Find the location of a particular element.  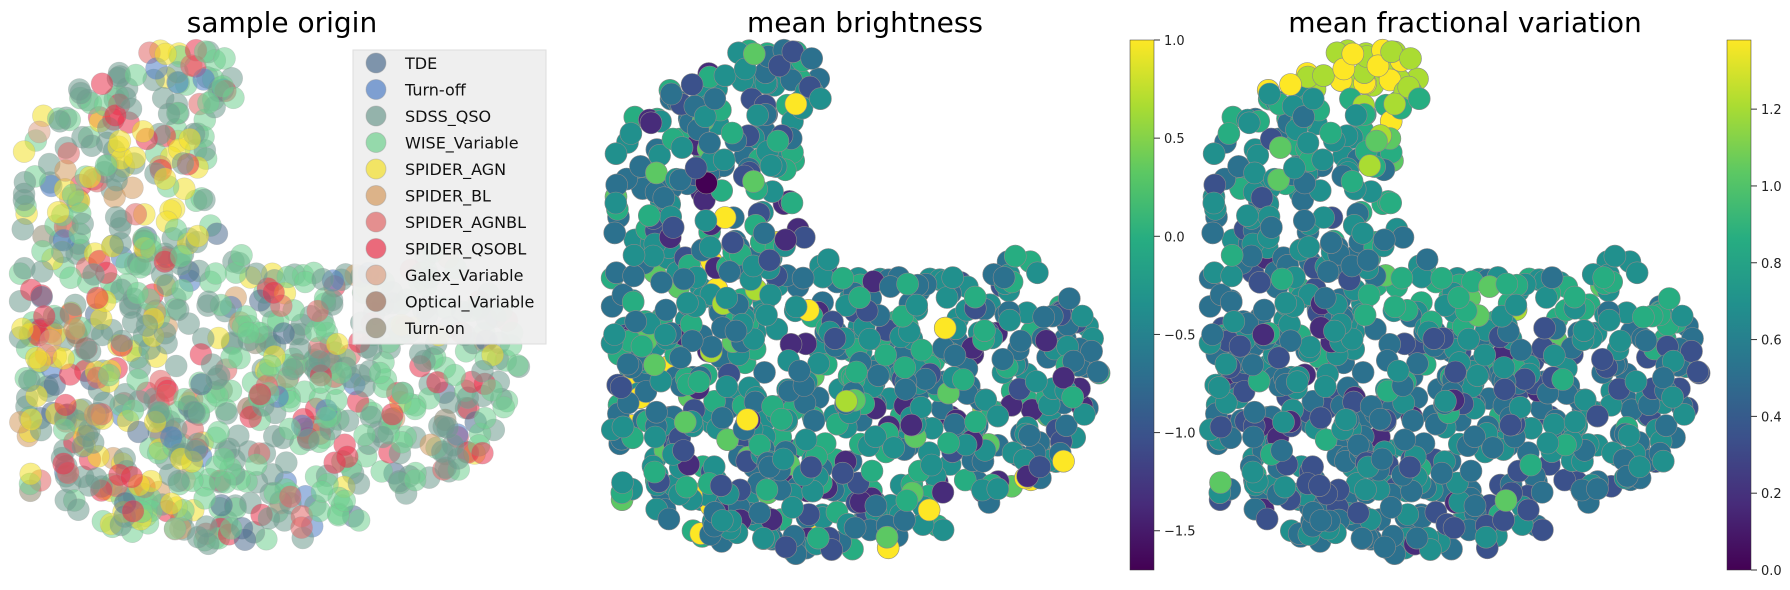

colorbar-mean-fractional-variation: 1.2 1.0 0.8 0.6 0.4 0.2 0.0 is located at coordinates (1754, 309).